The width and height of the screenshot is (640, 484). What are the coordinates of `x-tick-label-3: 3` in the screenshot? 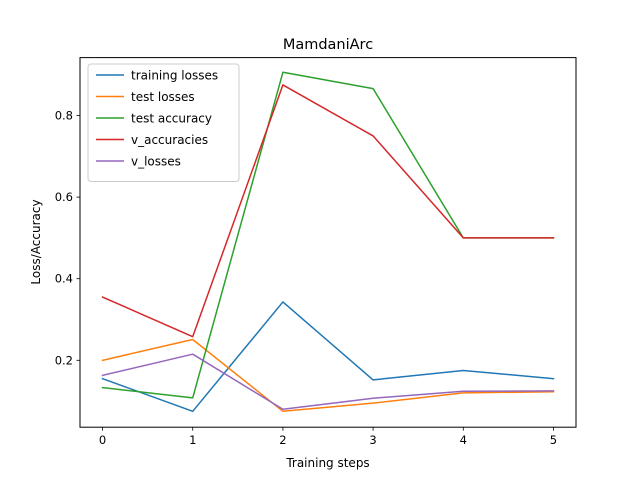 It's located at (372, 440).